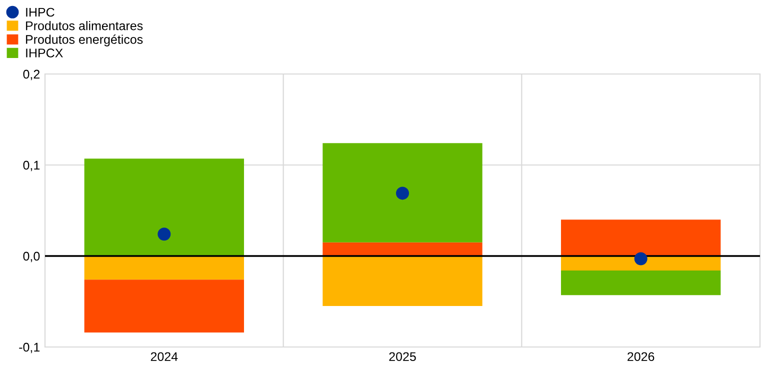 Image resolution: width=770 pixels, height=373 pixels. Describe the element at coordinates (40, 12) in the screenshot. I see `legend-label: IHPC` at that location.